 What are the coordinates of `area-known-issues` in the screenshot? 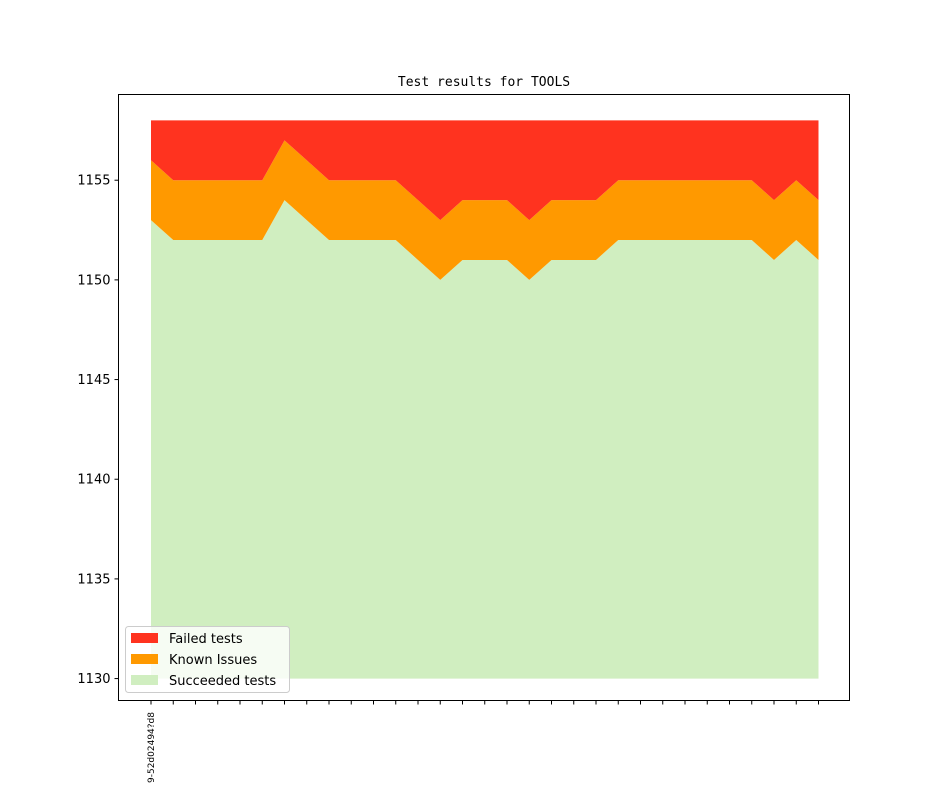 It's located at (485, 210).